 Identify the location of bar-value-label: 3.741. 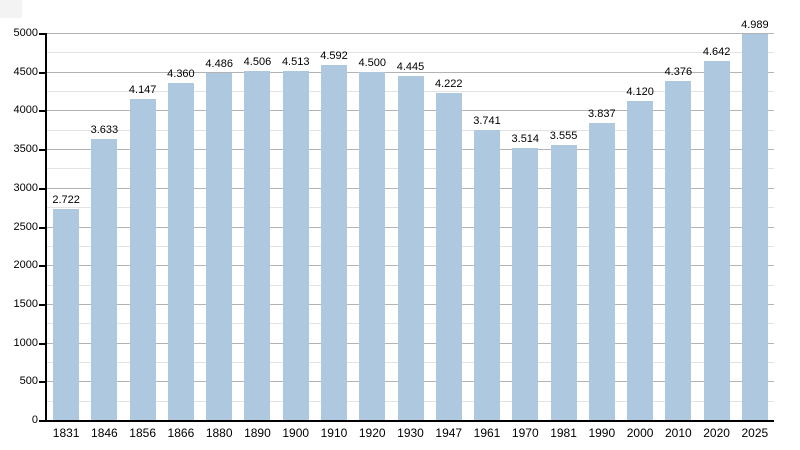
(487, 121).